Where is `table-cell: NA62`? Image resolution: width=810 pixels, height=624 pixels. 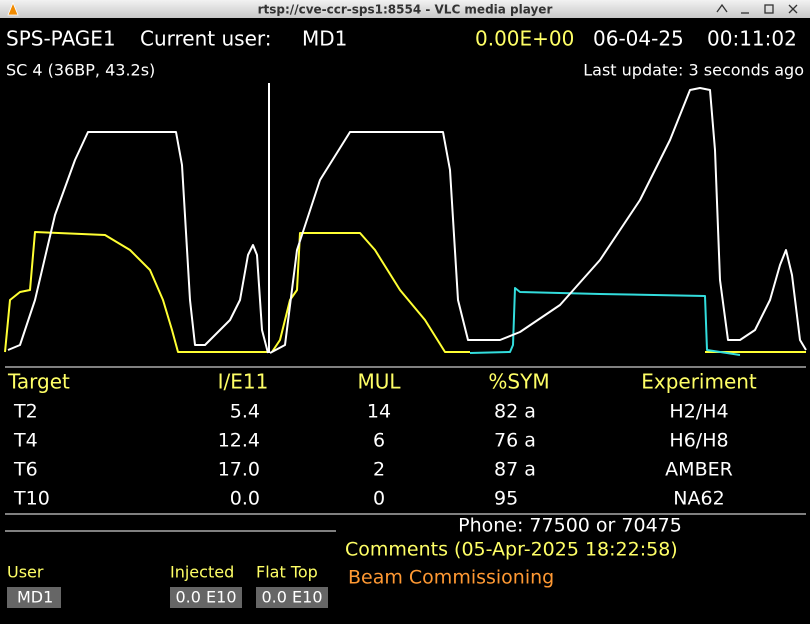
table-cell: NA62 is located at coordinates (698, 499).